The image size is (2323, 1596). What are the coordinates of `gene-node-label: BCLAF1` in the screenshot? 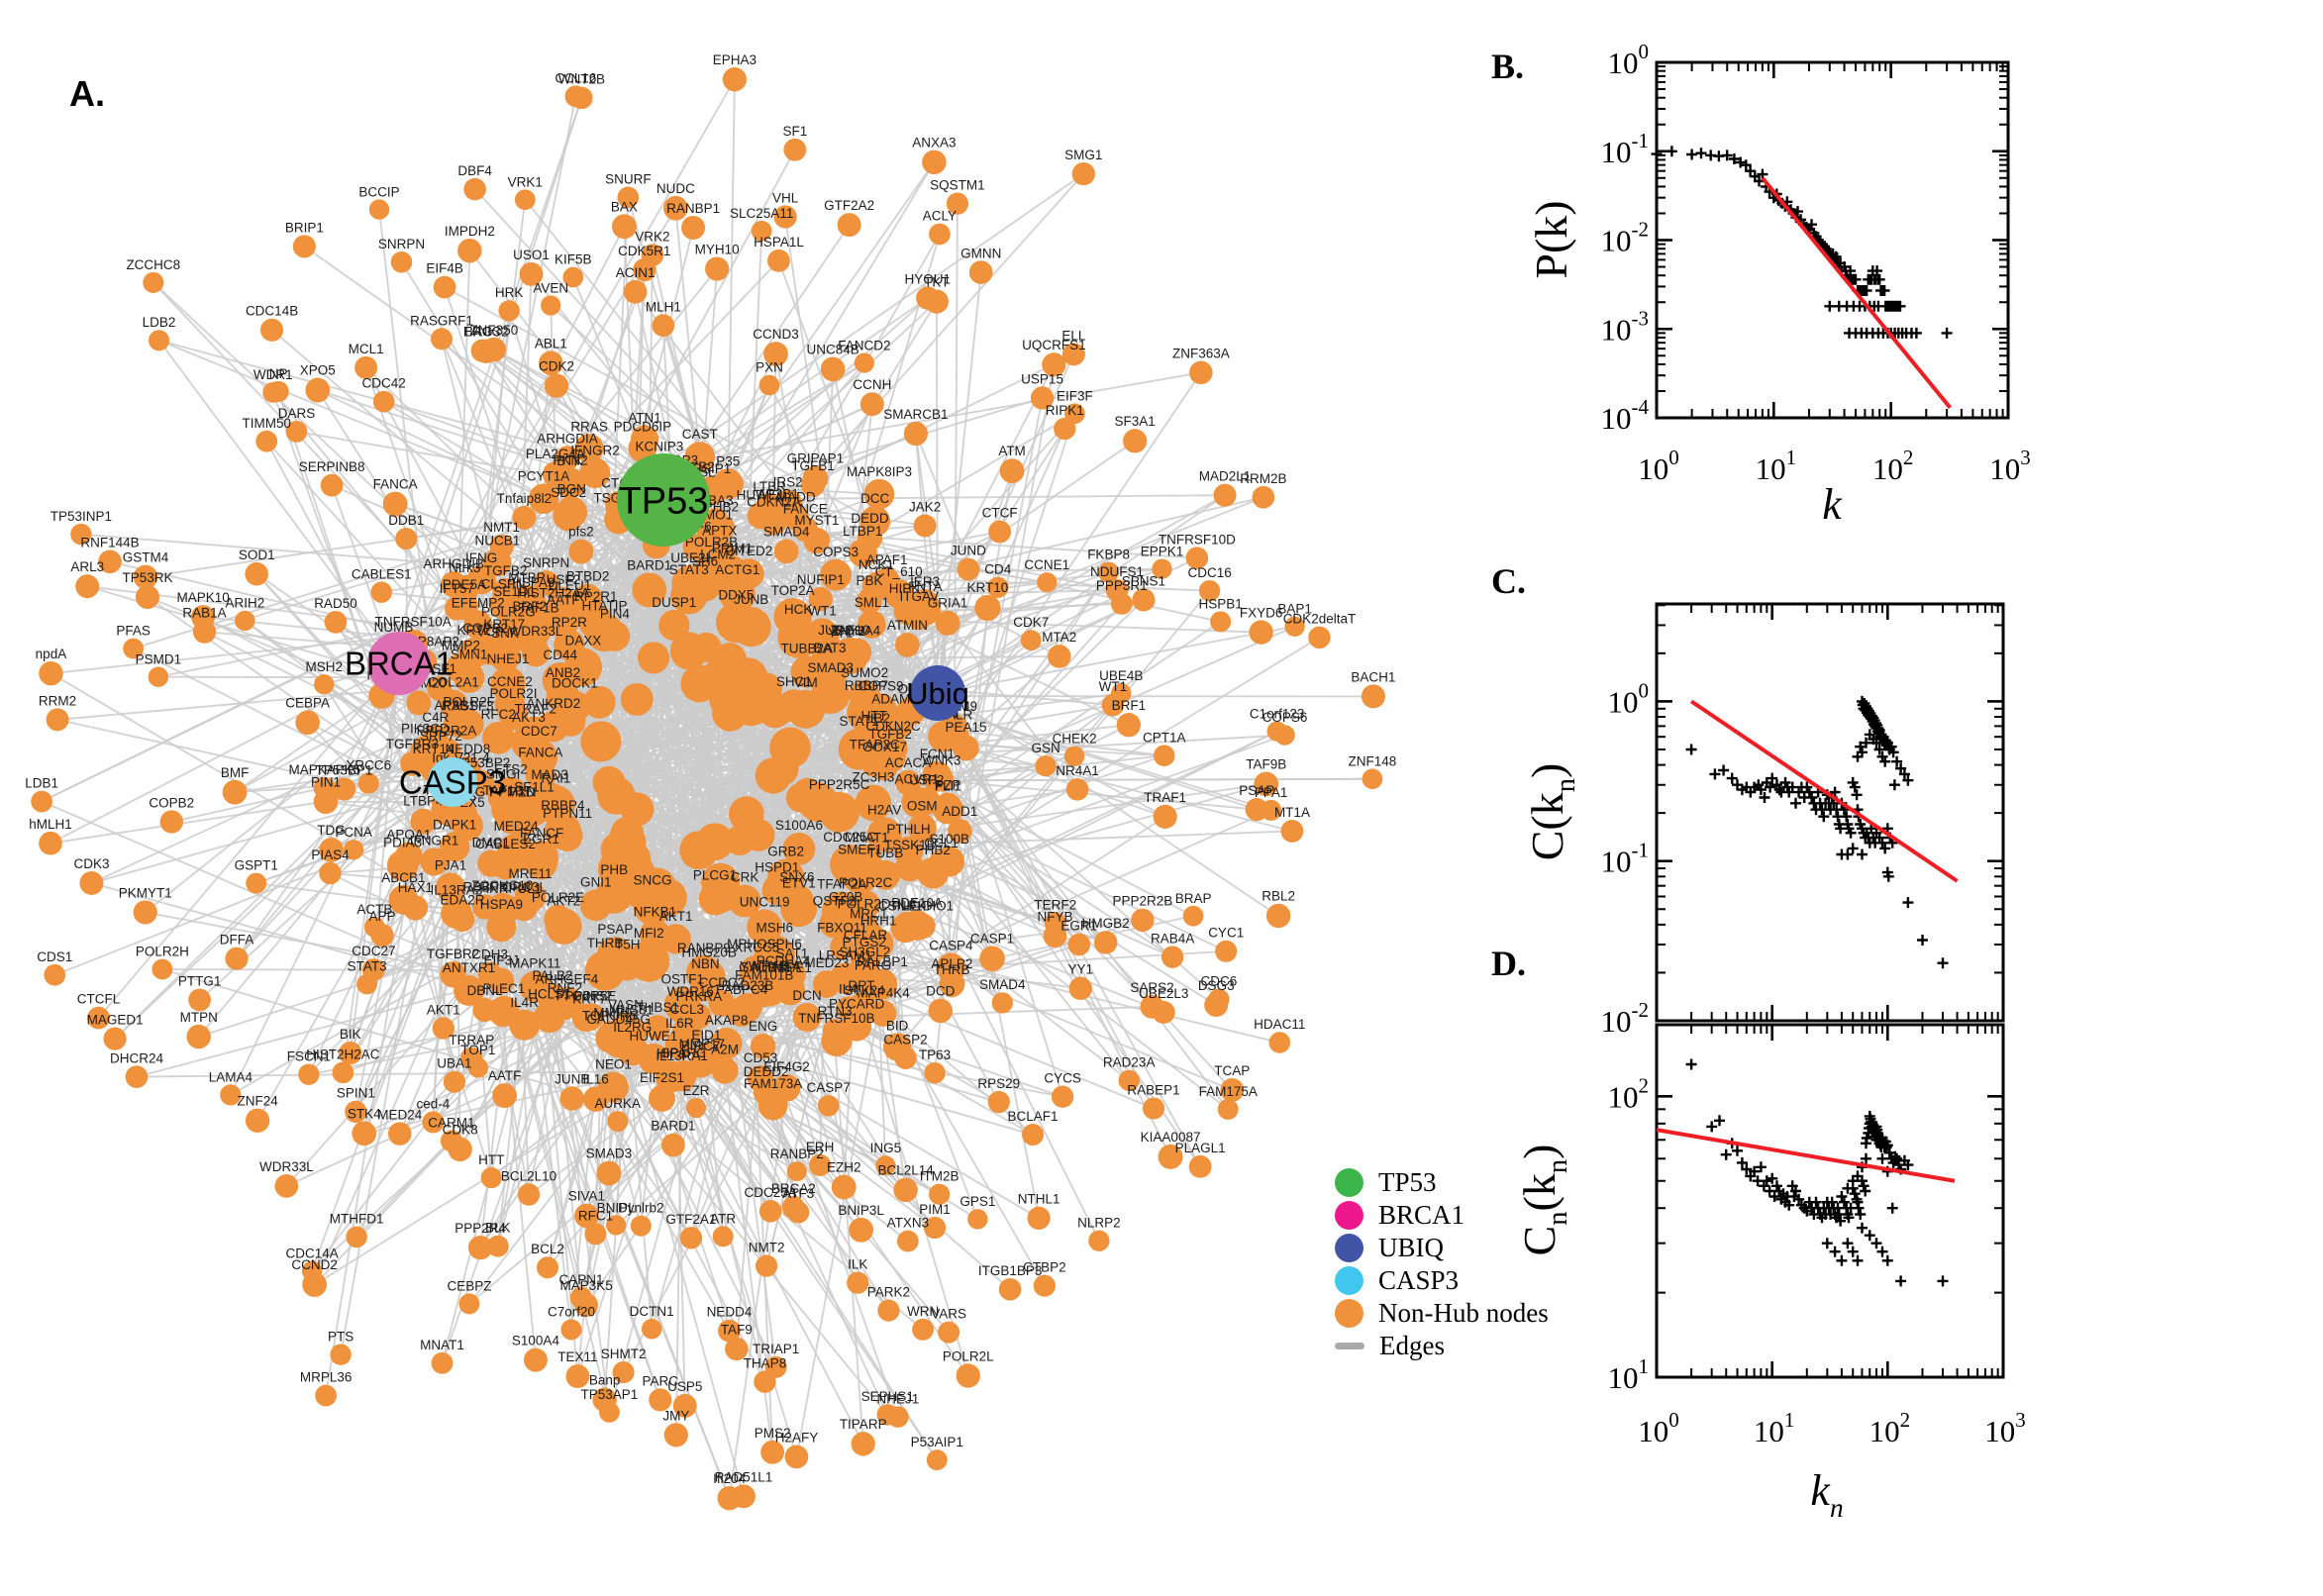 It's located at (1034, 1116).